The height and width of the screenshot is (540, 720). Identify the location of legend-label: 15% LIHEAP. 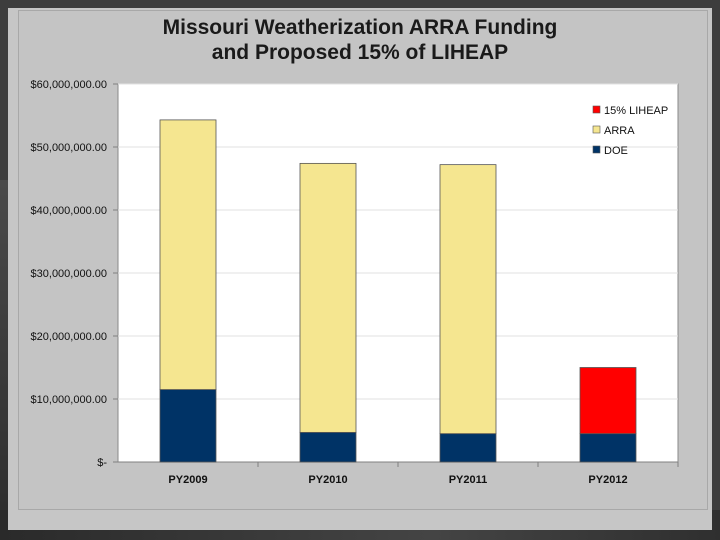
(636, 111).